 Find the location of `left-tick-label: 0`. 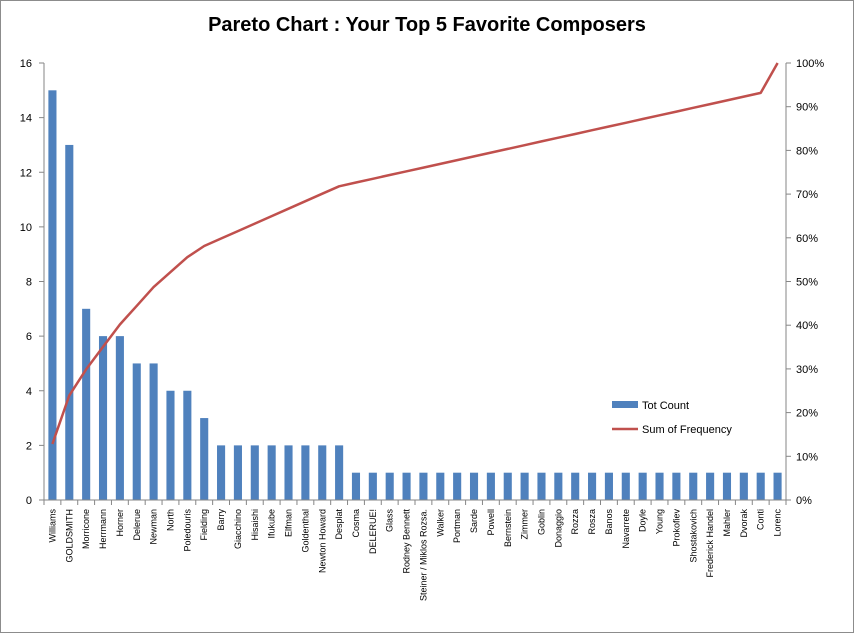

left-tick-label: 0 is located at coordinates (29, 501).